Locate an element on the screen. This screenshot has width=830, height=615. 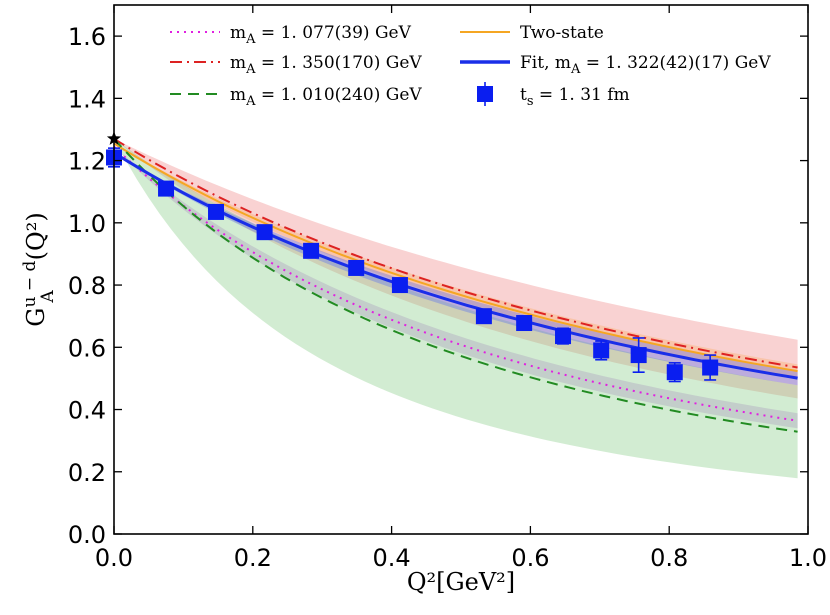
legend-label-5: ts = 1. 31 fm is located at coordinates (575, 97).